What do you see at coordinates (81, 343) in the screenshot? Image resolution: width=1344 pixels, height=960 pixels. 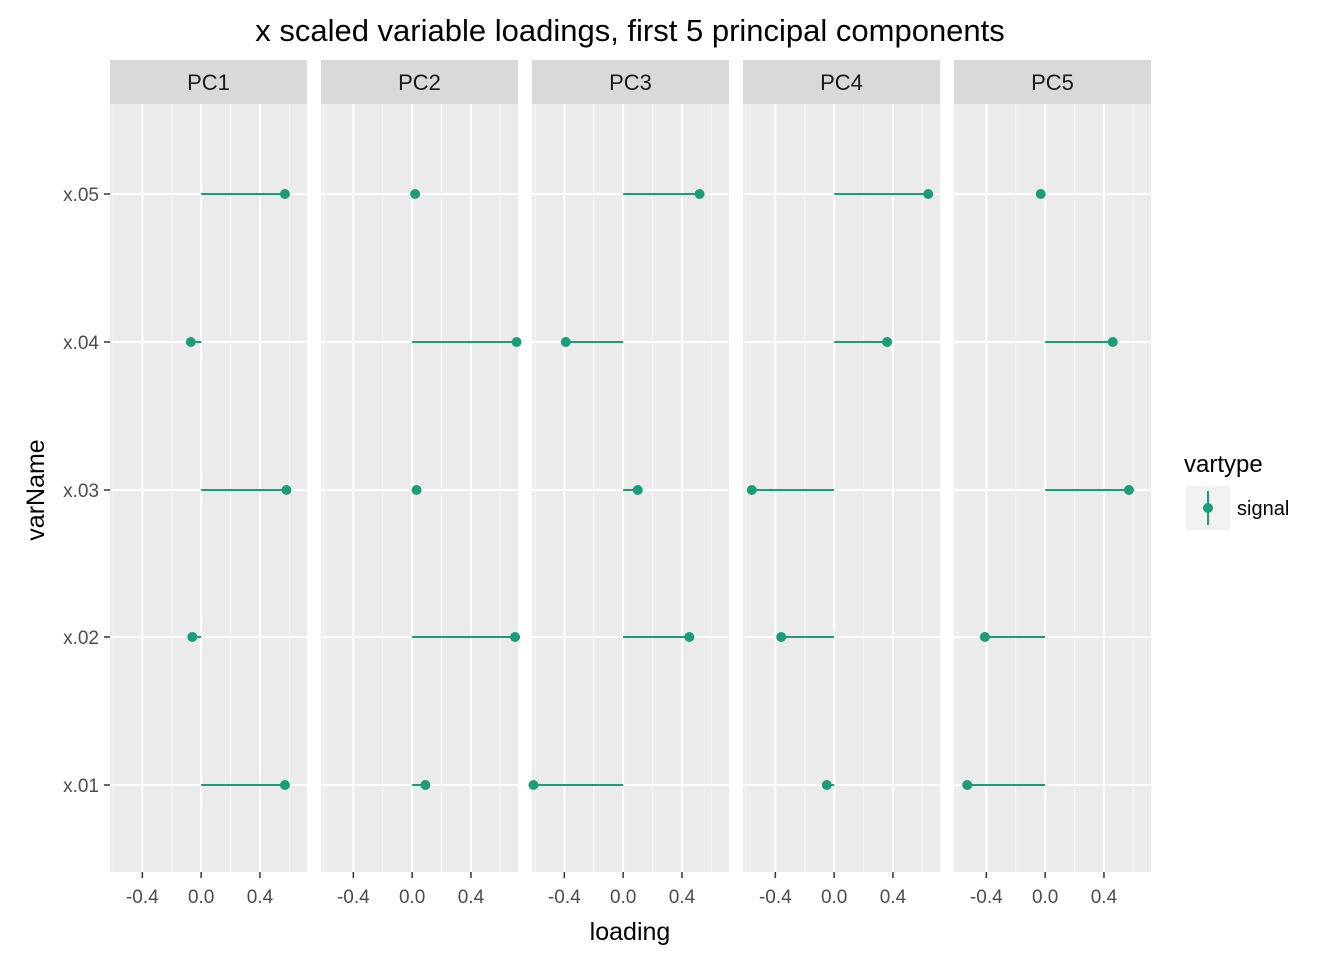 I see `y-tick-label: x.04` at bounding box center [81, 343].